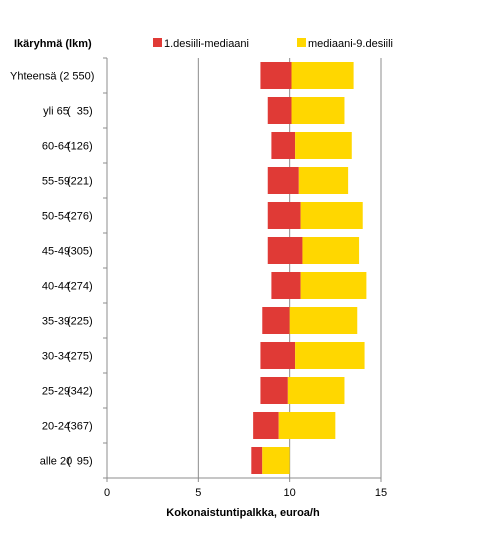 The image size is (494, 541). I want to click on category-name-6: 40-44, so click(56, 287).